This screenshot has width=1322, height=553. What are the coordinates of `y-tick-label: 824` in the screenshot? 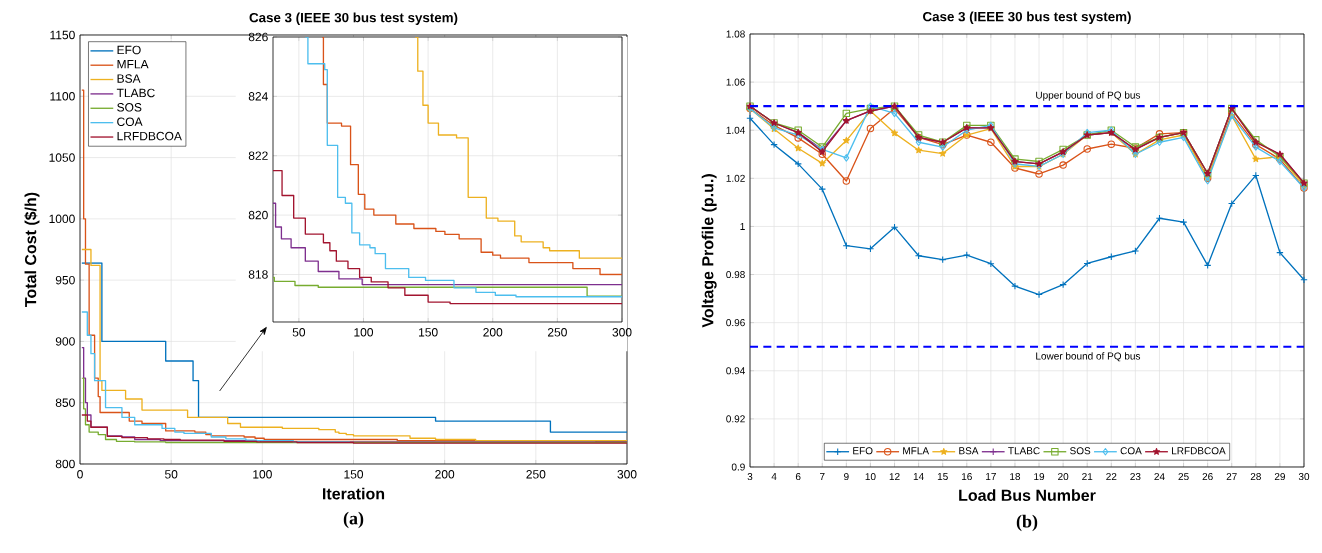 It's located at (258, 96).